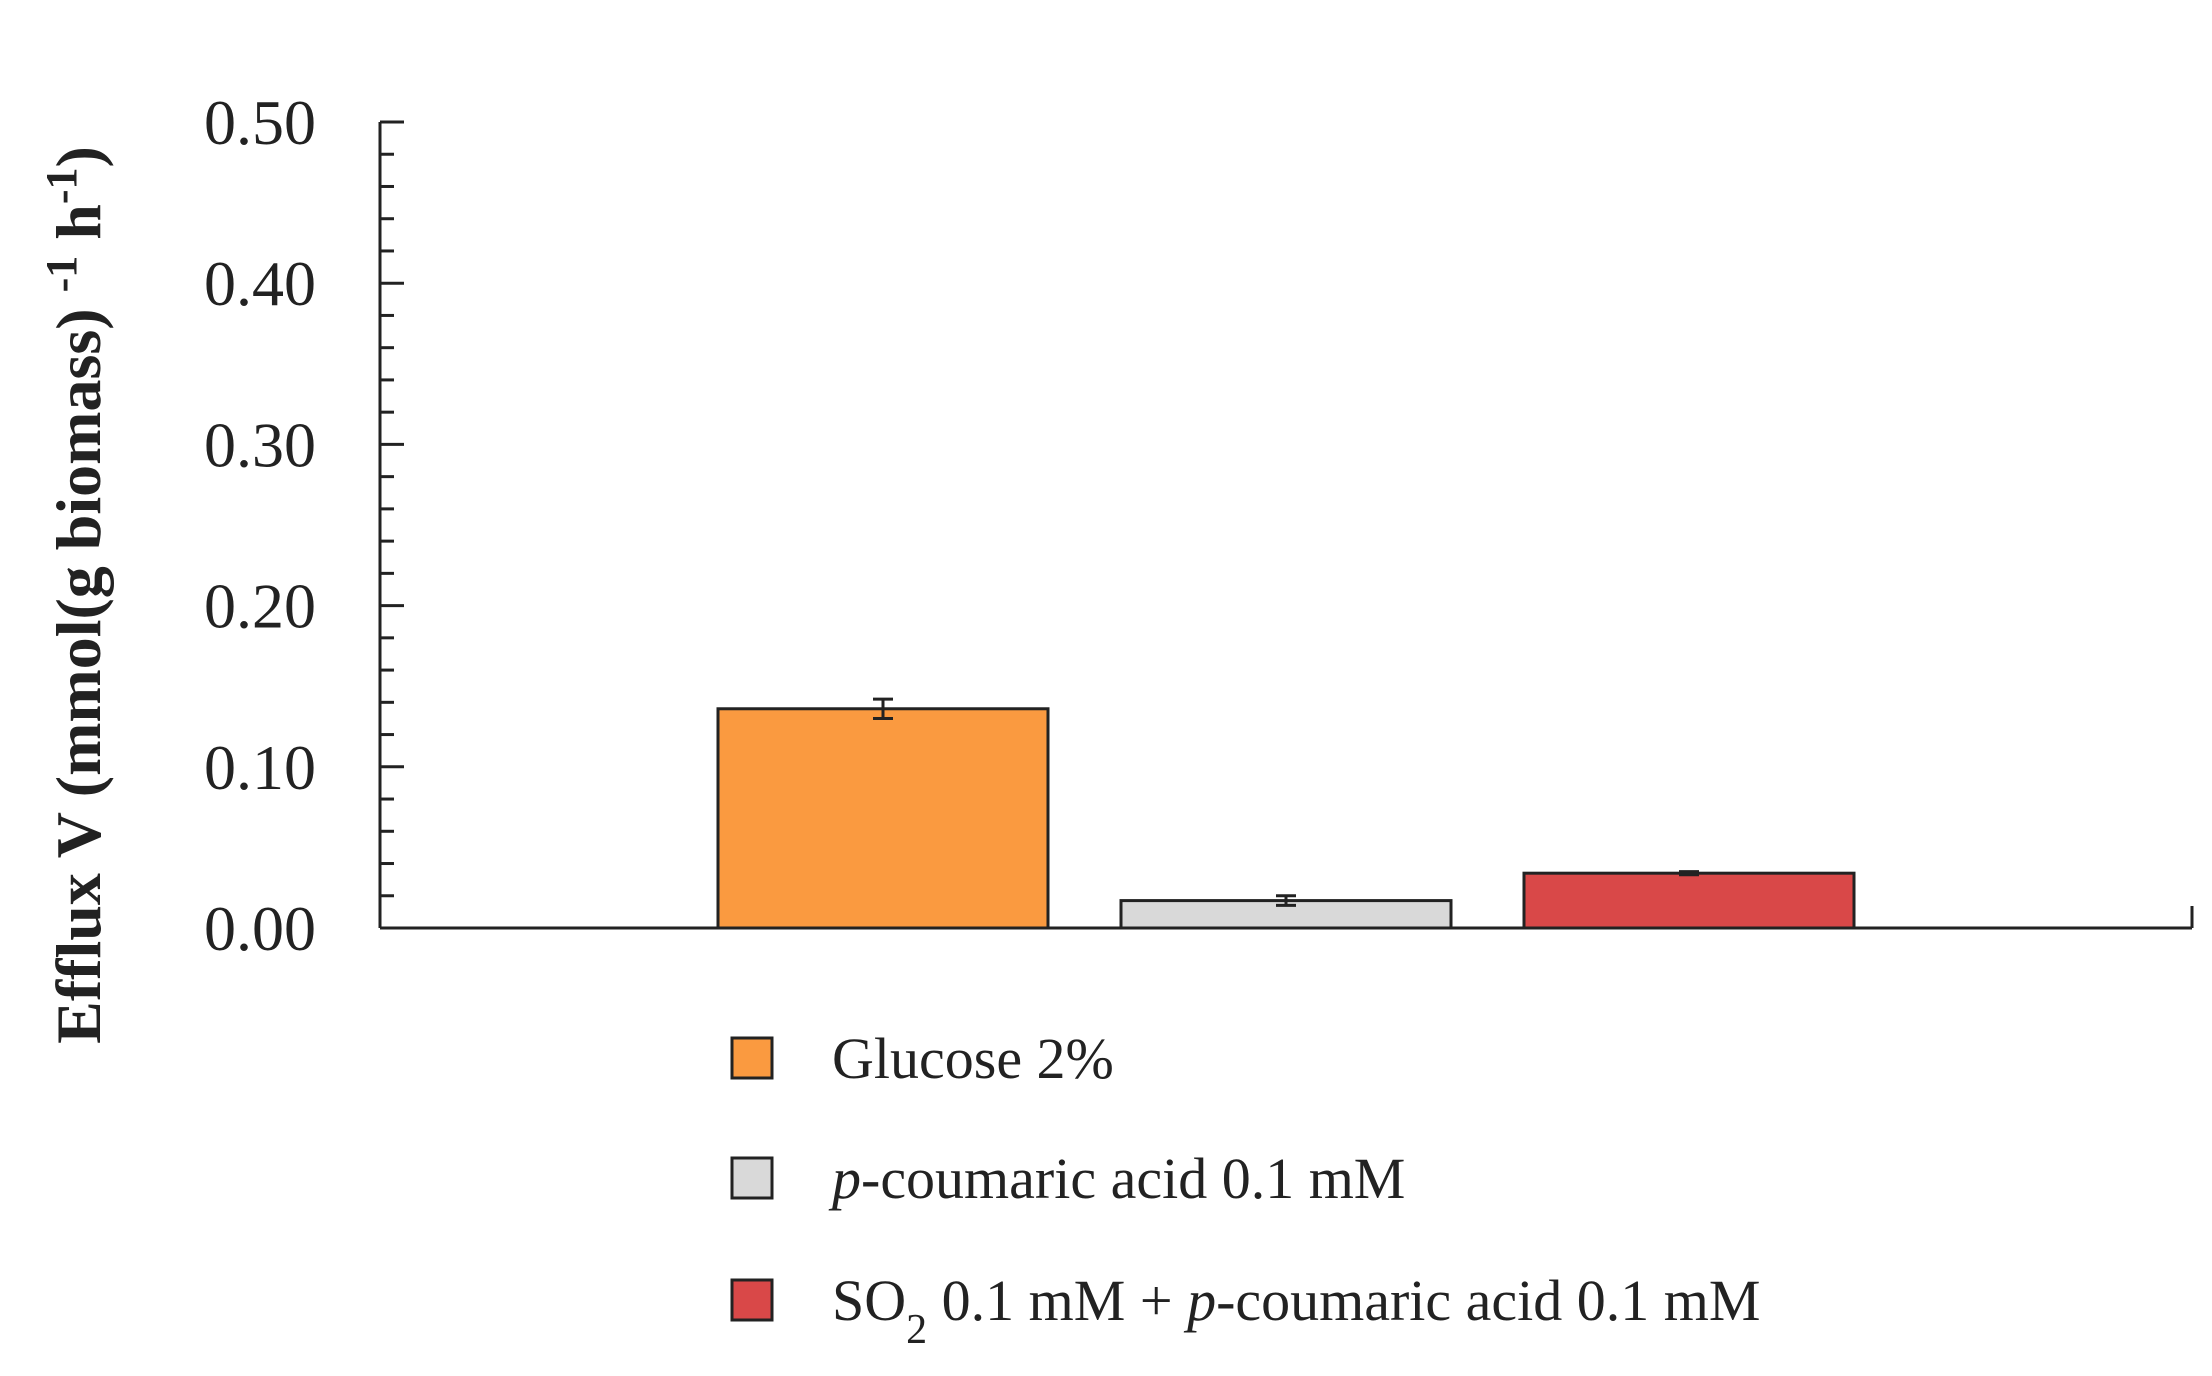  Describe the element at coordinates (1296, 1310) in the screenshot. I see `legend-label-3: SO2 0.1 mM + p-coumaric acid 0.1 mM` at that location.